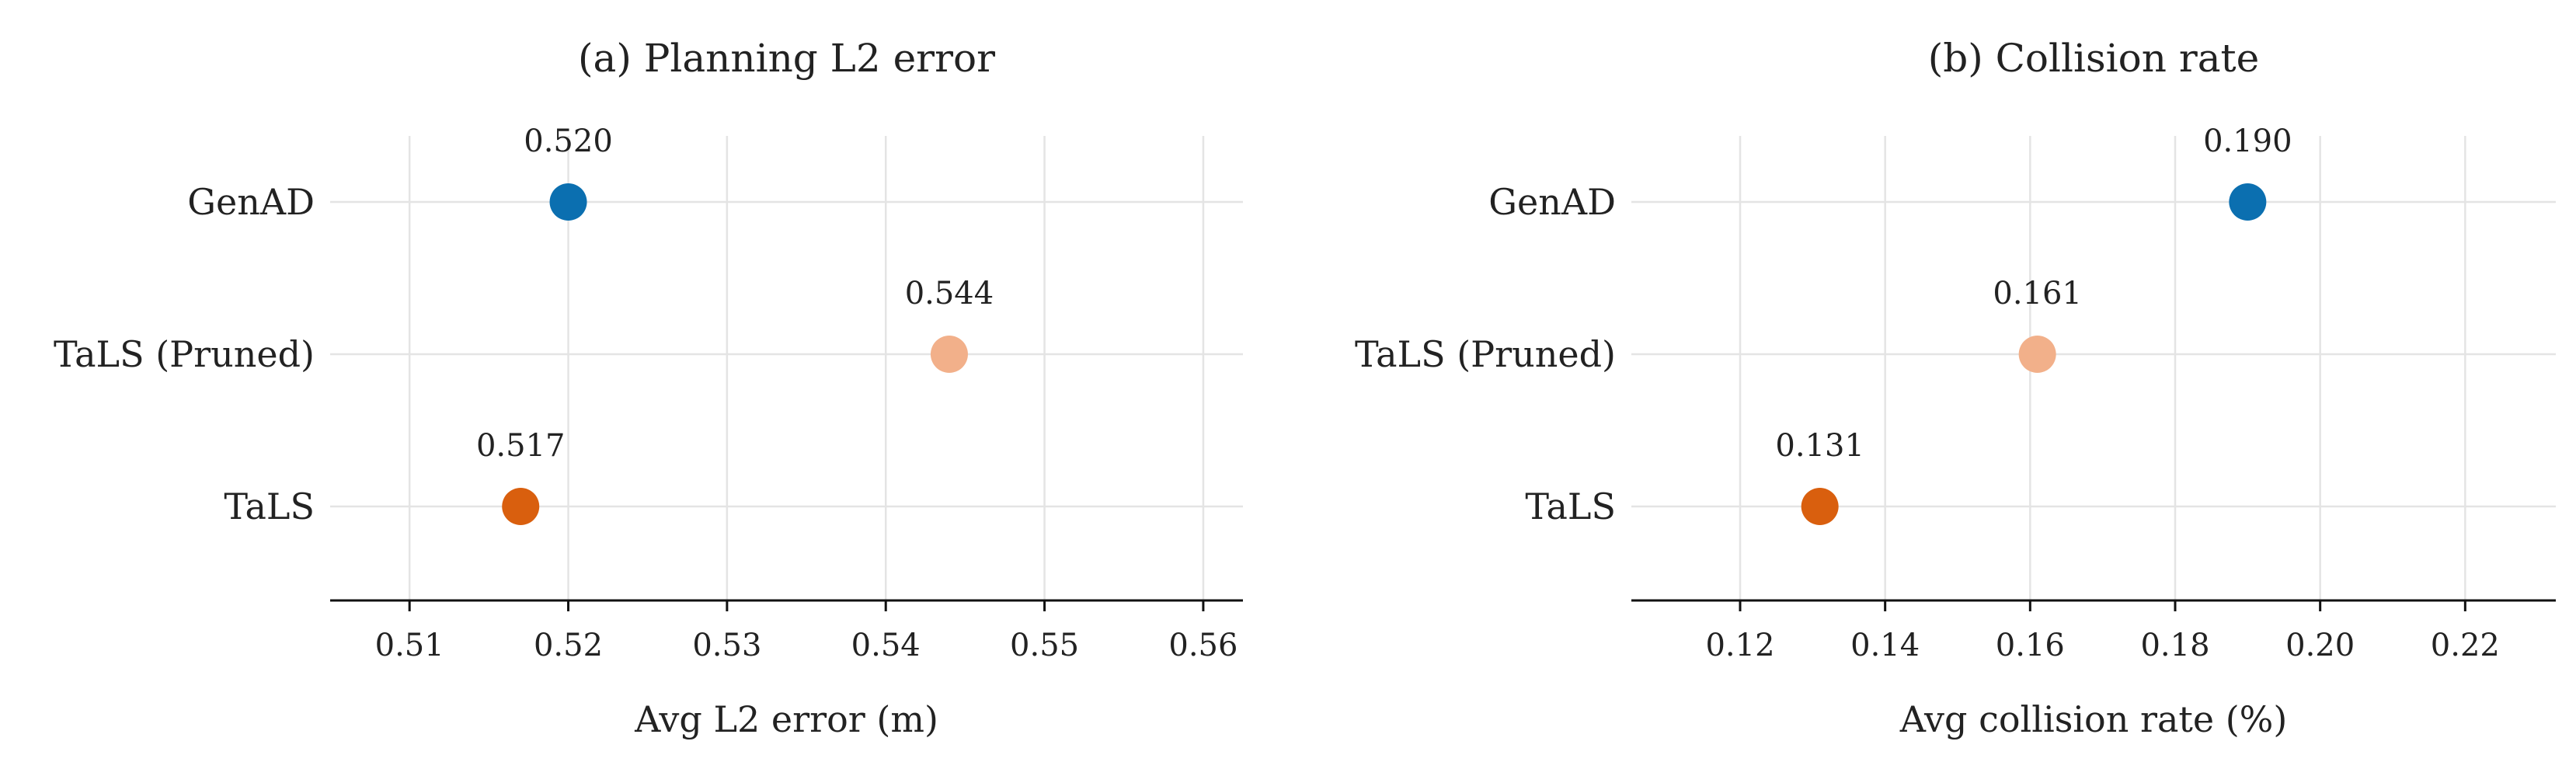 The width and height of the screenshot is (2576, 776). I want to click on data-label-tals-pruned: 0.161, so click(2038, 293).